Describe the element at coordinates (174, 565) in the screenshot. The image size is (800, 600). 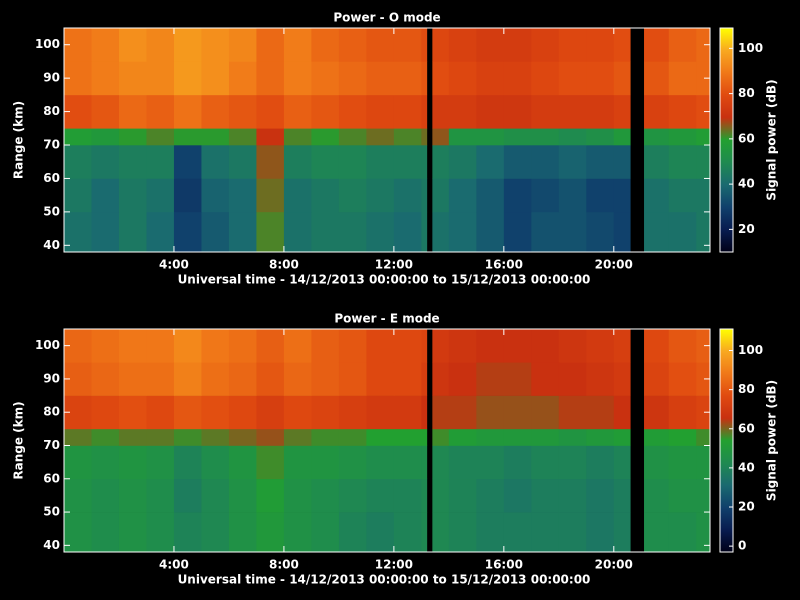
I see `x-tick-label: 4:00` at that location.